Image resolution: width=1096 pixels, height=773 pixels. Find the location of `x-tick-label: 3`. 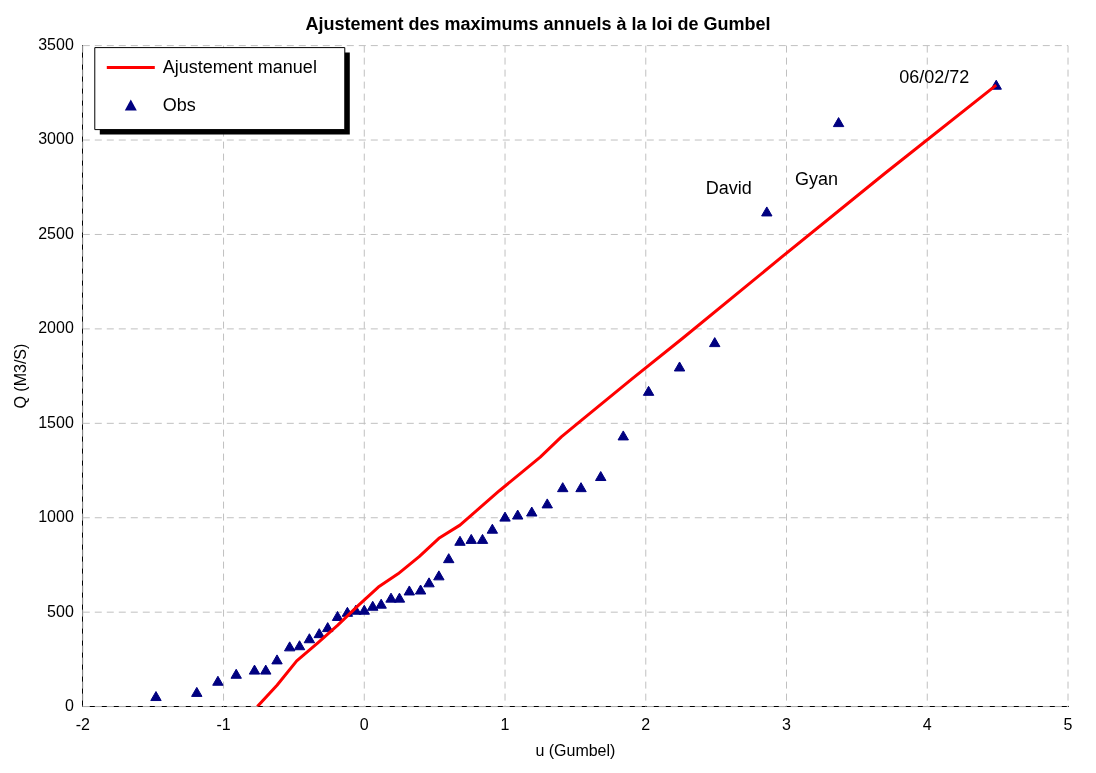

x-tick-label: 3 is located at coordinates (787, 724).